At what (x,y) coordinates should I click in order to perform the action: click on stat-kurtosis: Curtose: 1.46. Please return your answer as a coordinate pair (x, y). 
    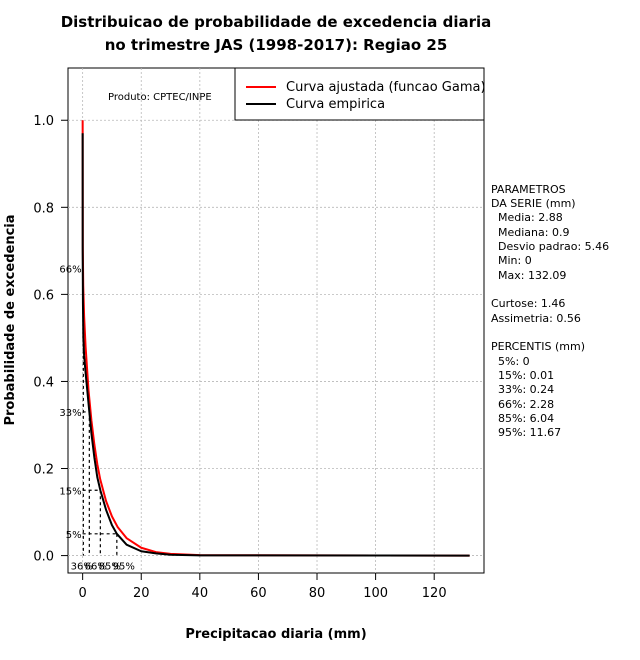
    Looking at the image, I should click on (528, 303).